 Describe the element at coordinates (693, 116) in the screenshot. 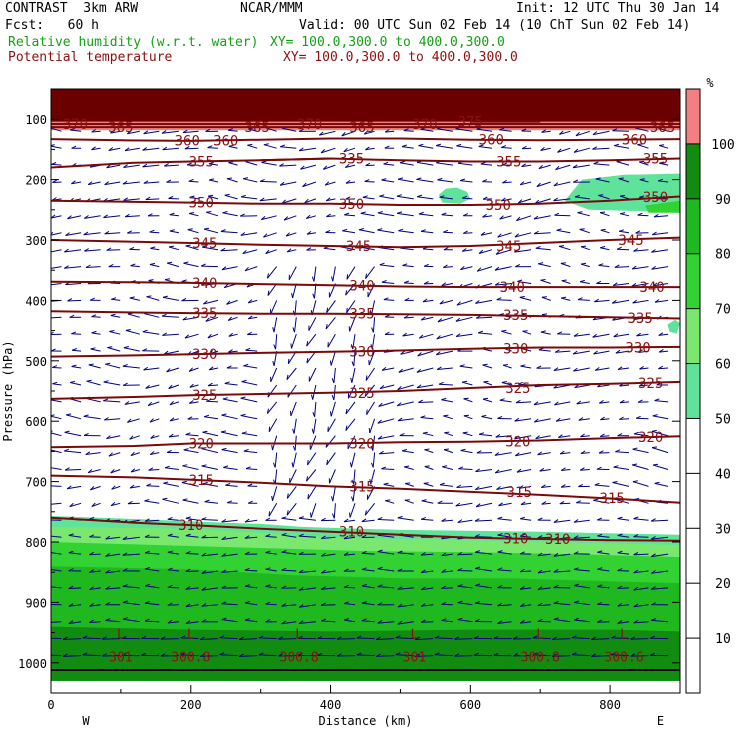

I see `colorbar-segment` at that location.